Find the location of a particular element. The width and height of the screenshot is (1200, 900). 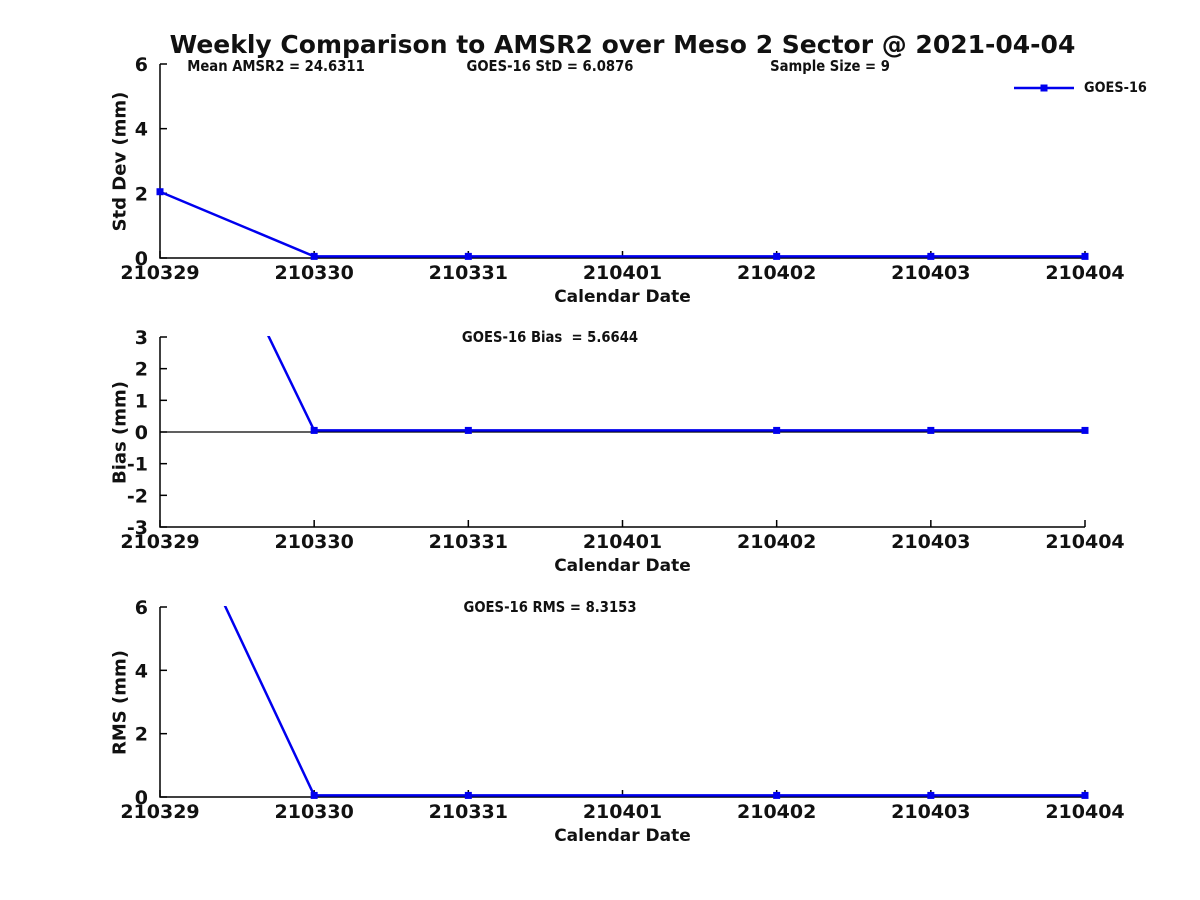

y-axis-label-rms: RMS (mm) is located at coordinates (120, 702).